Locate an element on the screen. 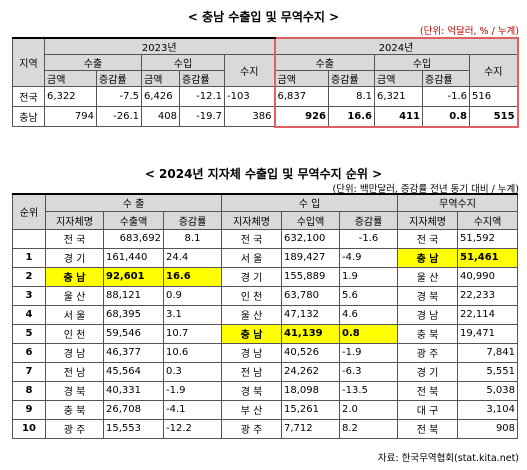 This screenshot has height=470, width=527. rank-cell is located at coordinates (29, 238).